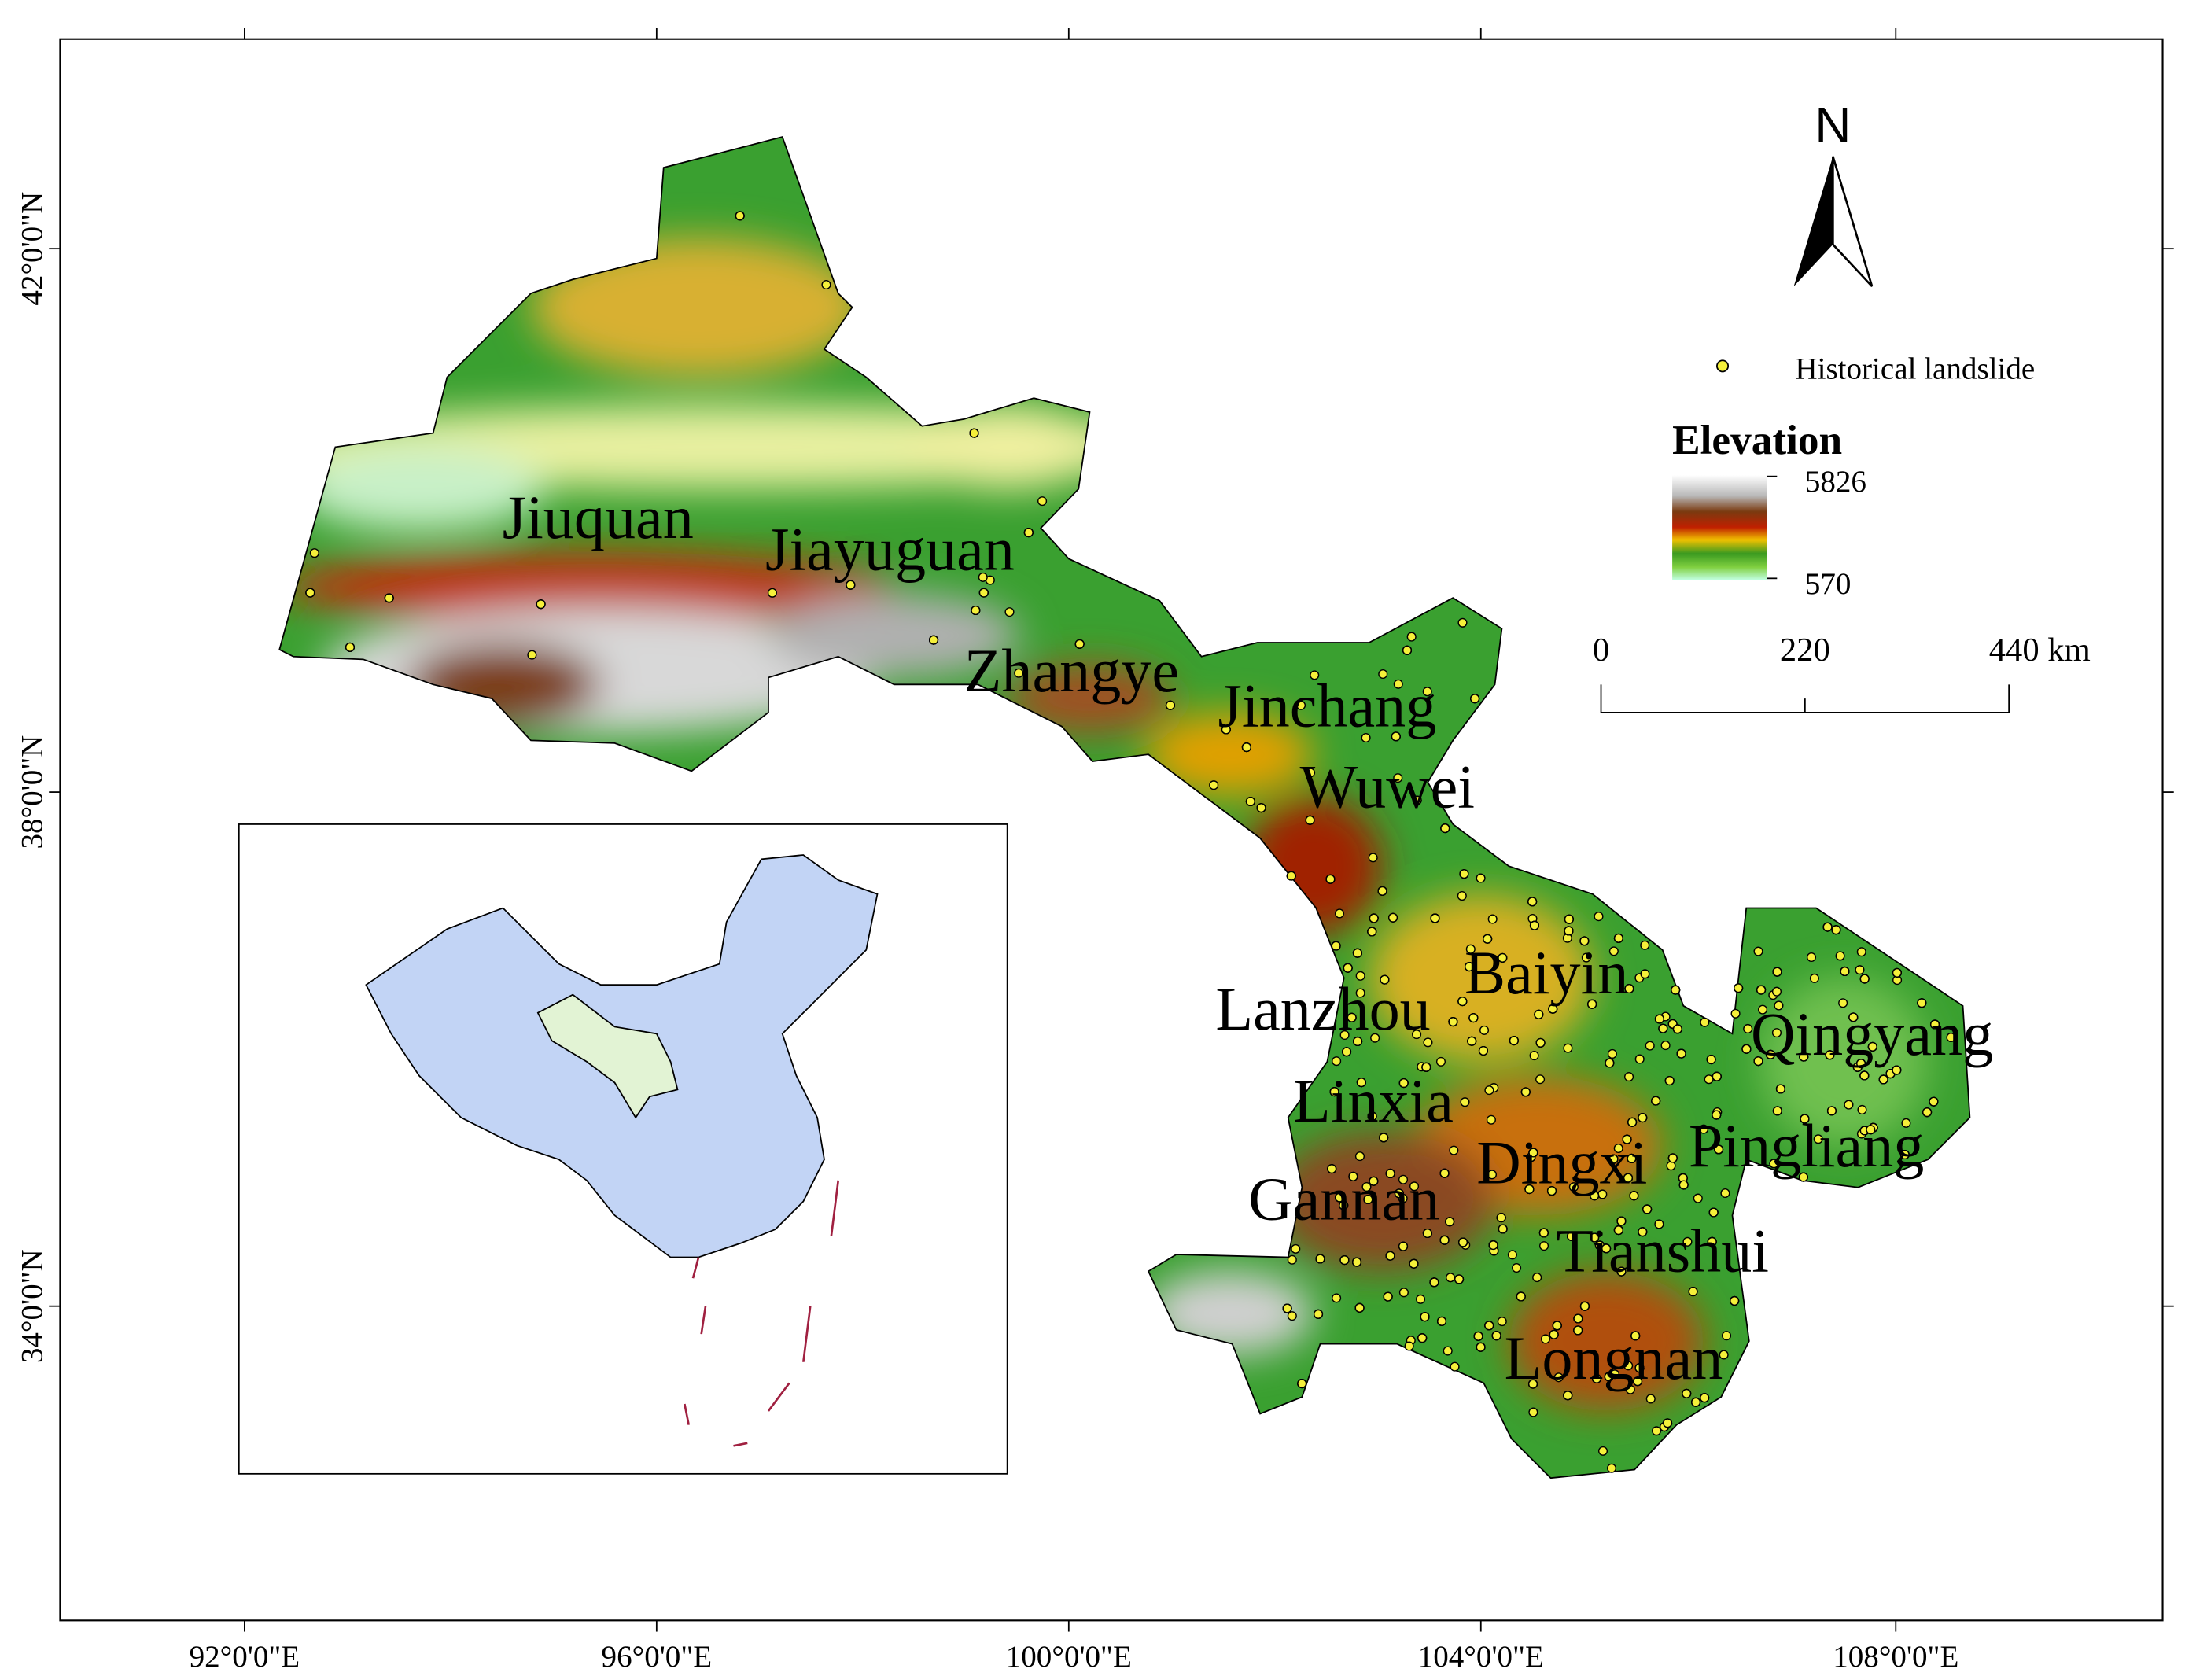  Describe the element at coordinates (1546, 972) in the screenshot. I see `city-label: Baiyin` at that location.